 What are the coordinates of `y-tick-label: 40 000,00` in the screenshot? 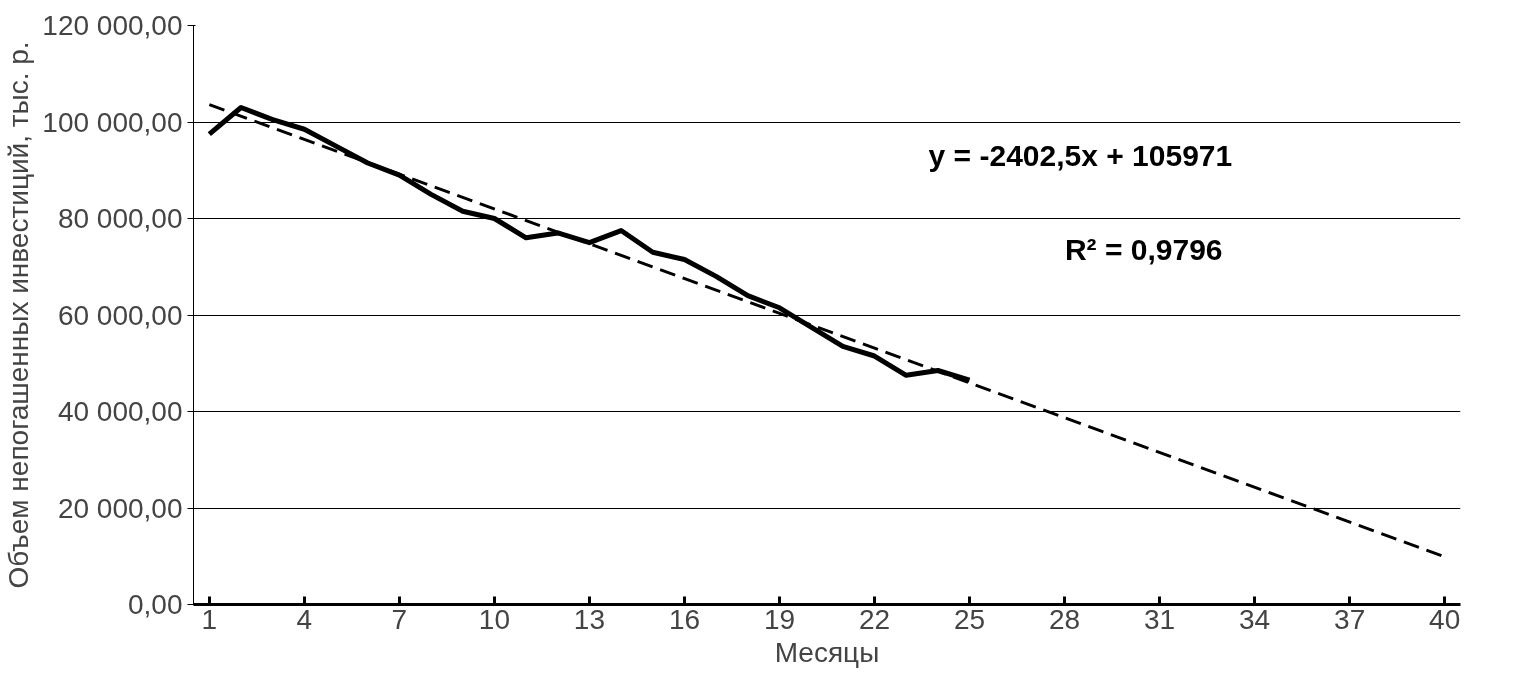 It's located at (120, 411).